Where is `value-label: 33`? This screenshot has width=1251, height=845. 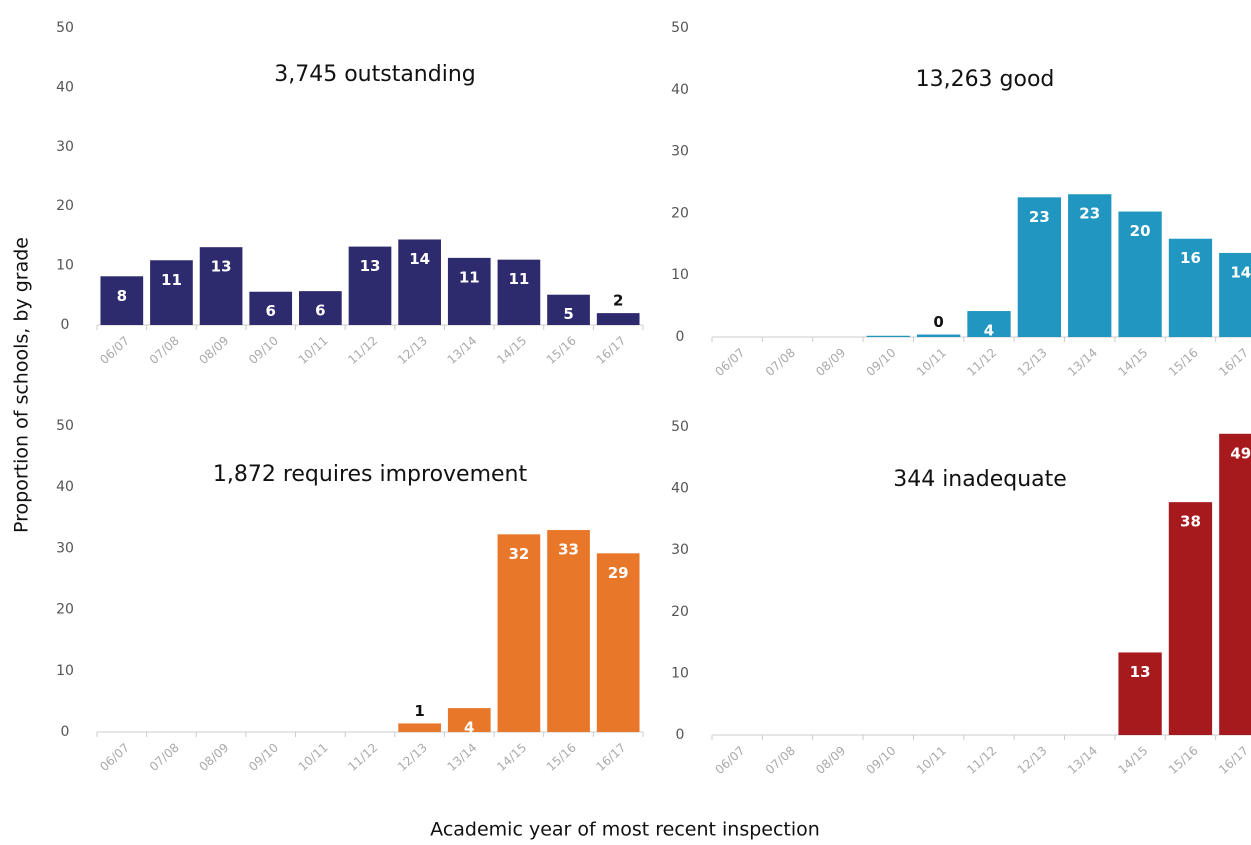
value-label: 33 is located at coordinates (568, 550).